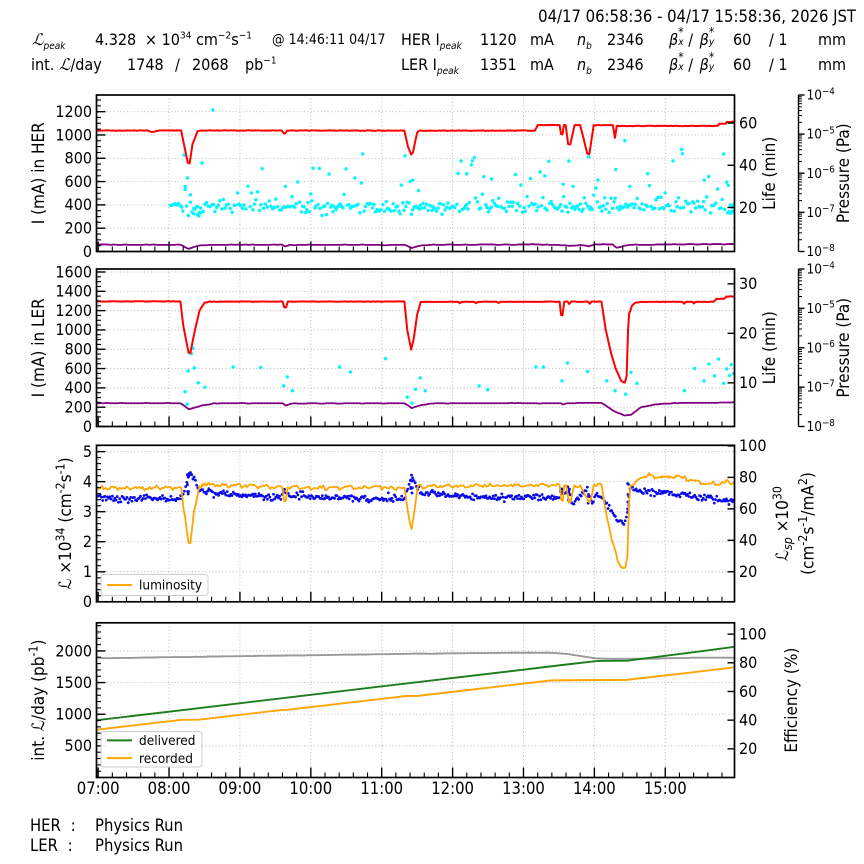  What do you see at coordinates (748, 540) in the screenshot?
I see `text-fragment: 40` at bounding box center [748, 540].